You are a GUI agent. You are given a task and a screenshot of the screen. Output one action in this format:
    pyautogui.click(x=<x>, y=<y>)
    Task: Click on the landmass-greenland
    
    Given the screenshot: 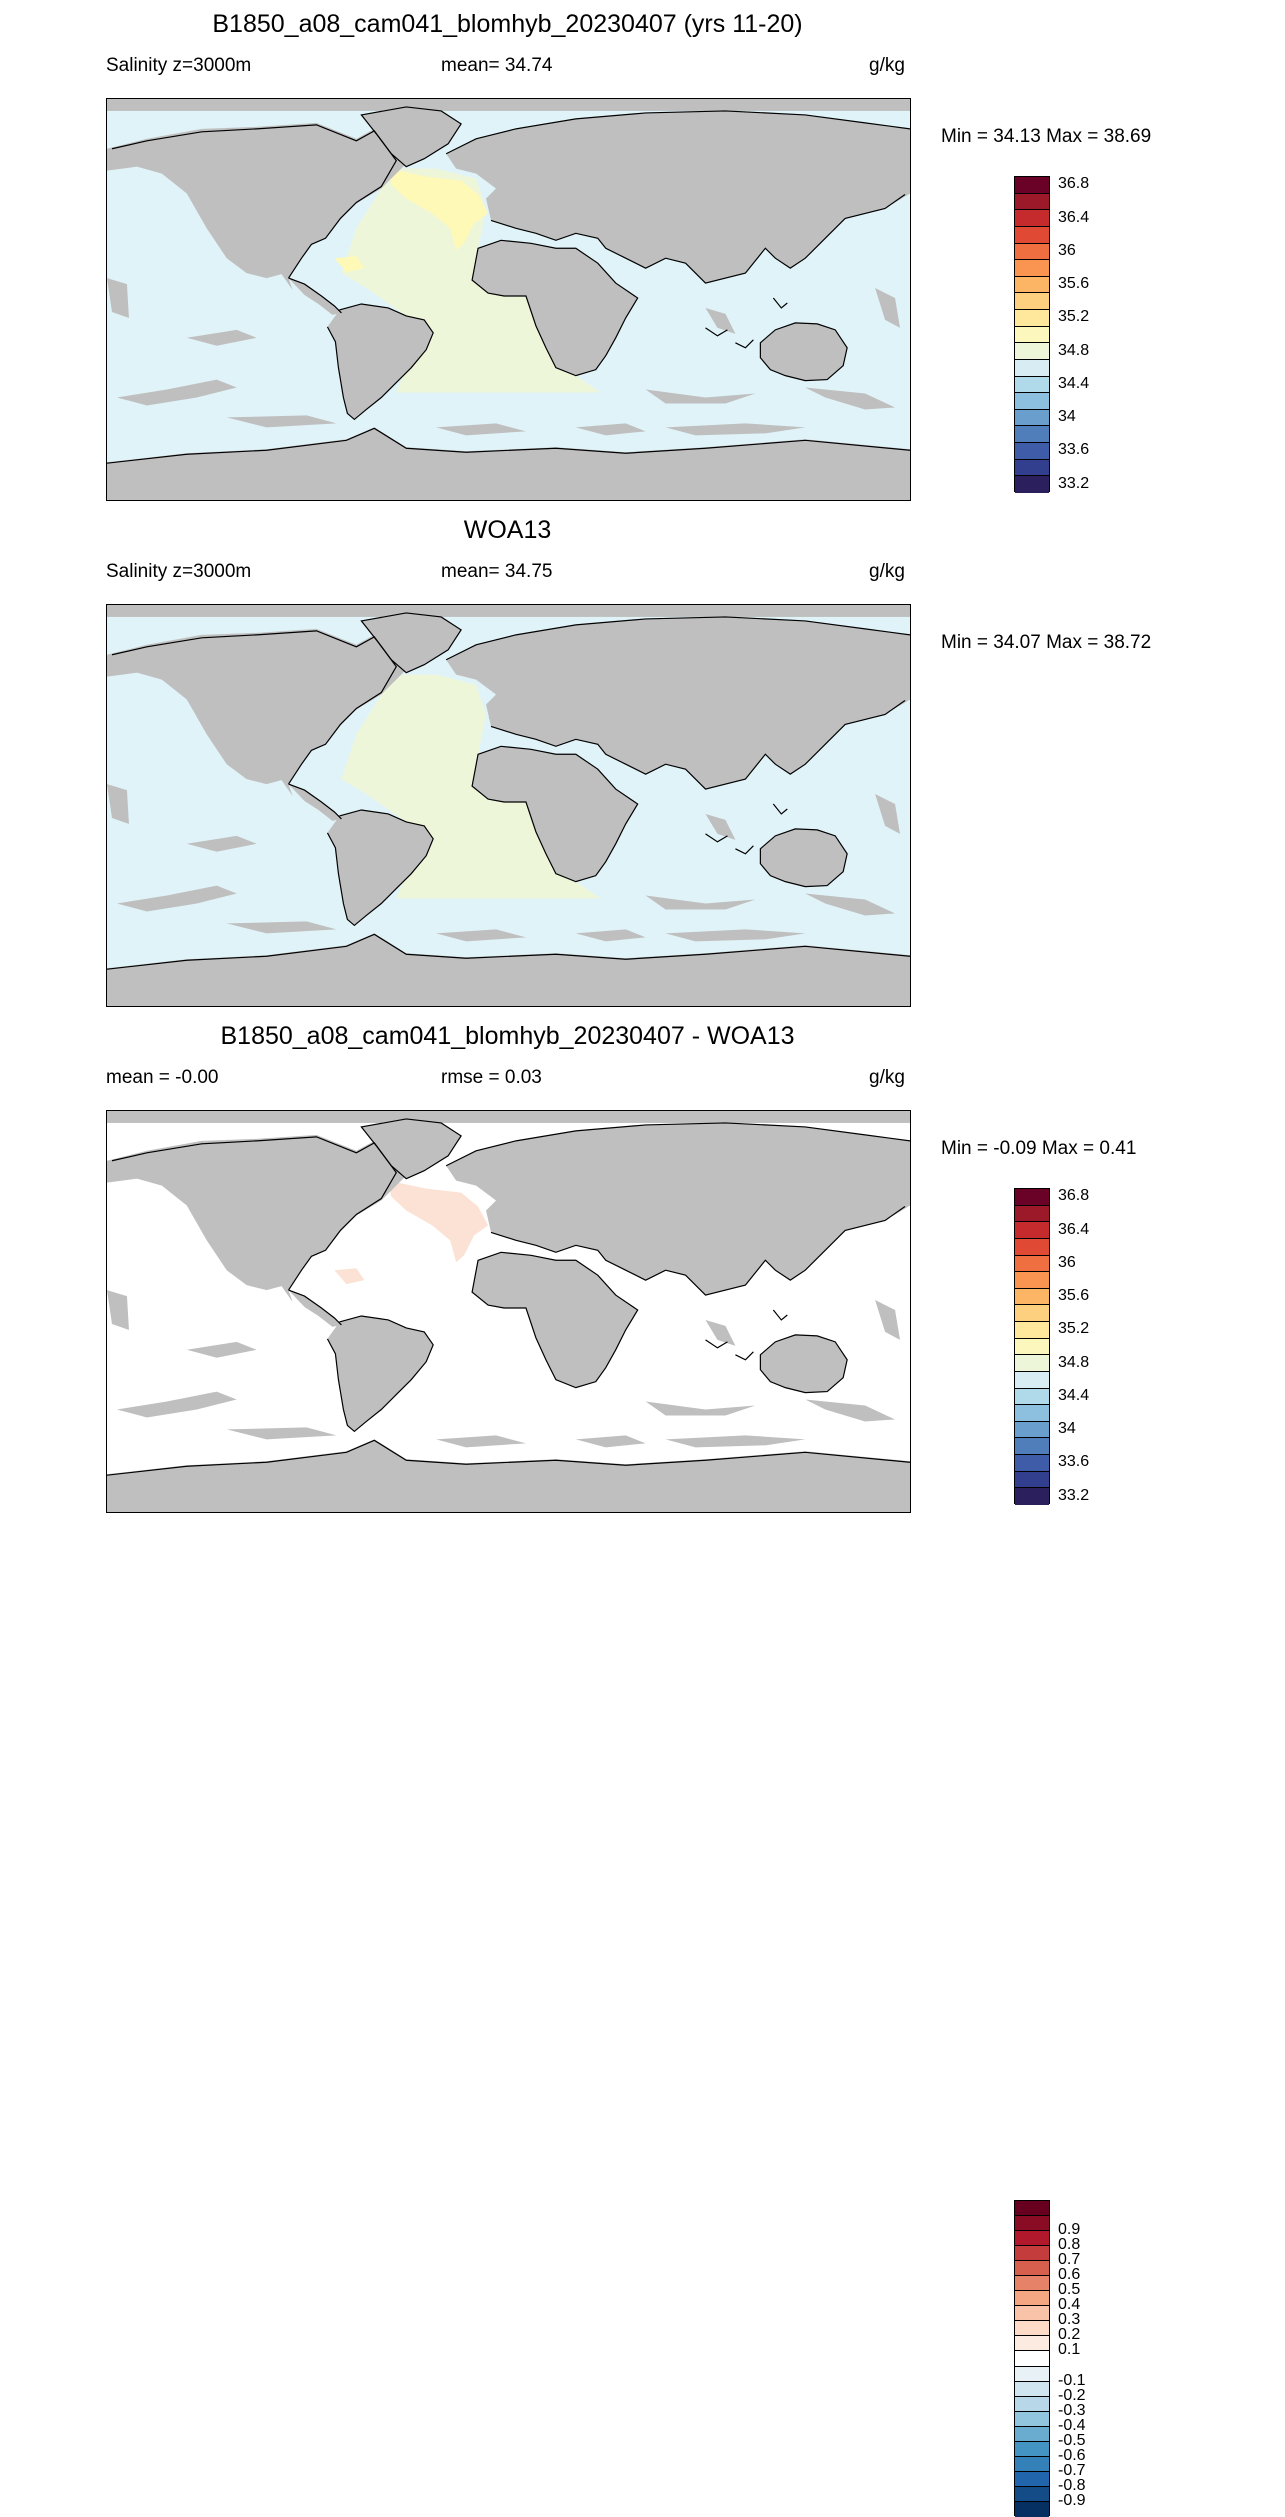 What is the action you would take?
    pyautogui.click(x=411, y=1148)
    